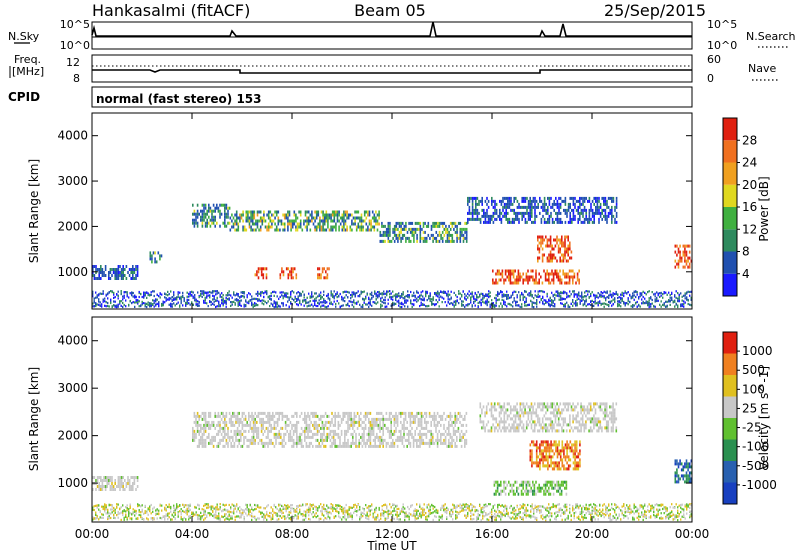 This screenshot has width=800, height=558. Describe the element at coordinates (655, 10) in the screenshot. I see `date-title: 25/Sep/2015` at that location.